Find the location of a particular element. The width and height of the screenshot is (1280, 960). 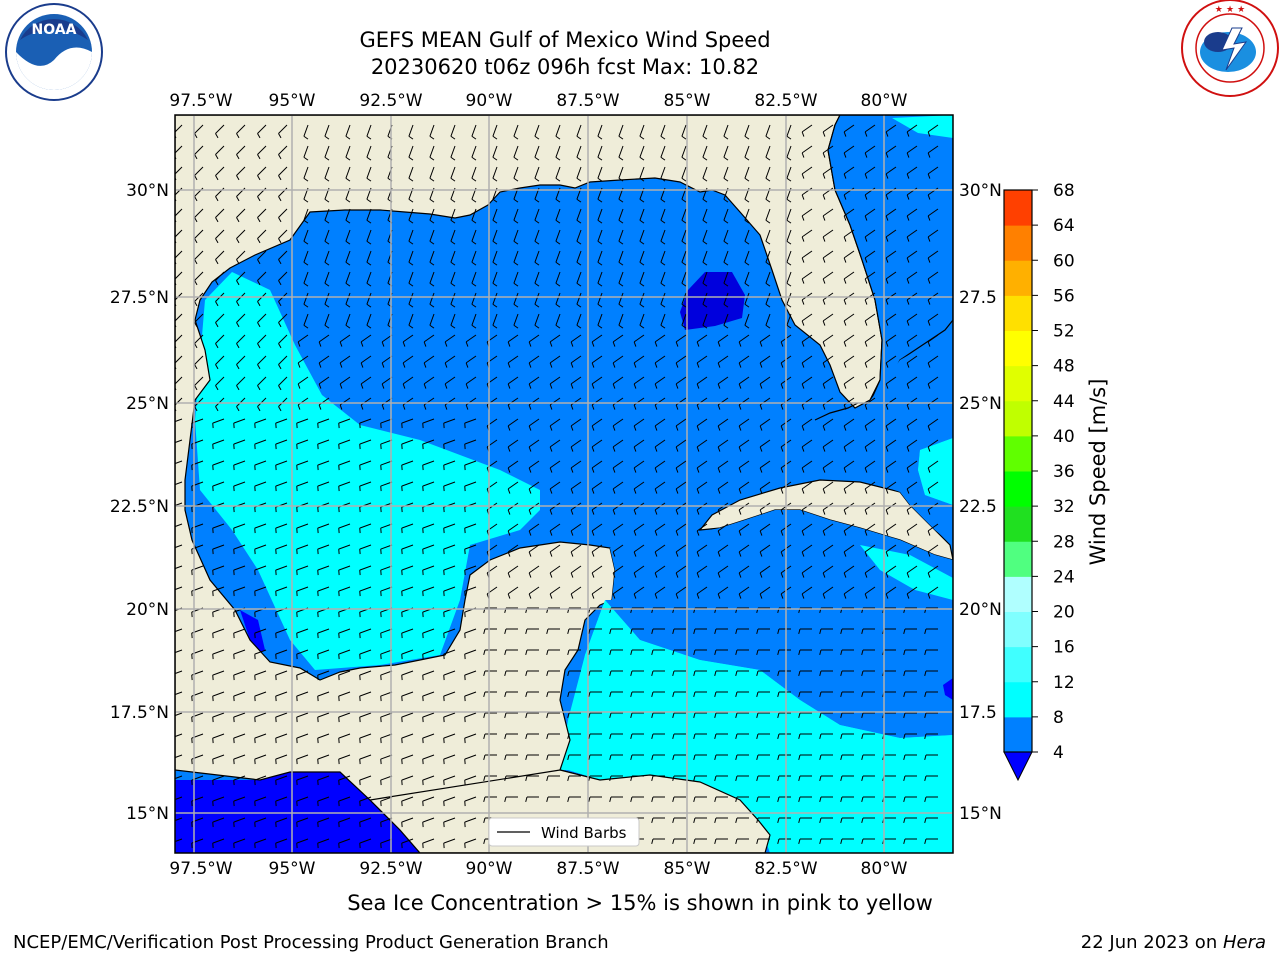

colorbar-tick: 4 is located at coordinates (1058, 753).